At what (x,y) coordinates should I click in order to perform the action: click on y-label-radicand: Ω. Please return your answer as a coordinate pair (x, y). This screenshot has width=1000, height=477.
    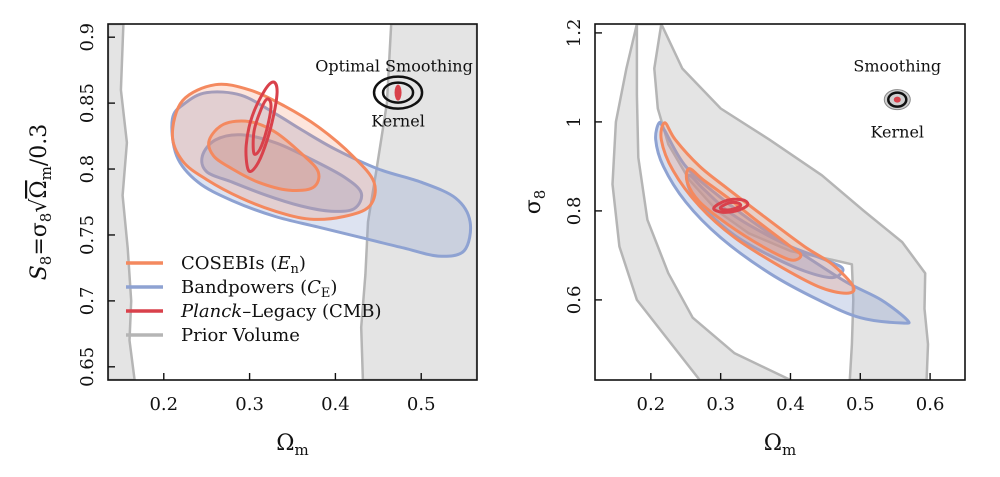
    Looking at the image, I should click on (39, 189).